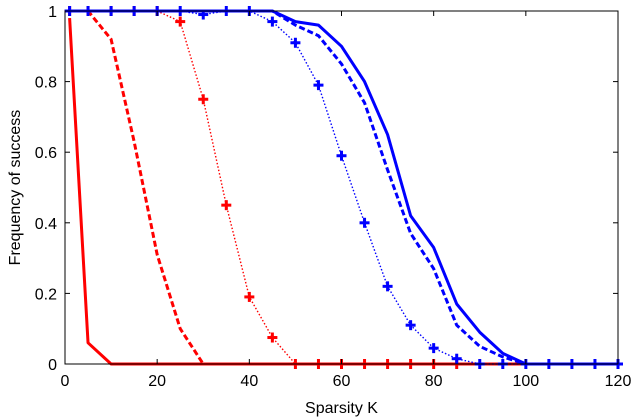 The height and width of the screenshot is (419, 631). What do you see at coordinates (46, 83) in the screenshot?
I see `y-tick-label: 0.8` at bounding box center [46, 83].